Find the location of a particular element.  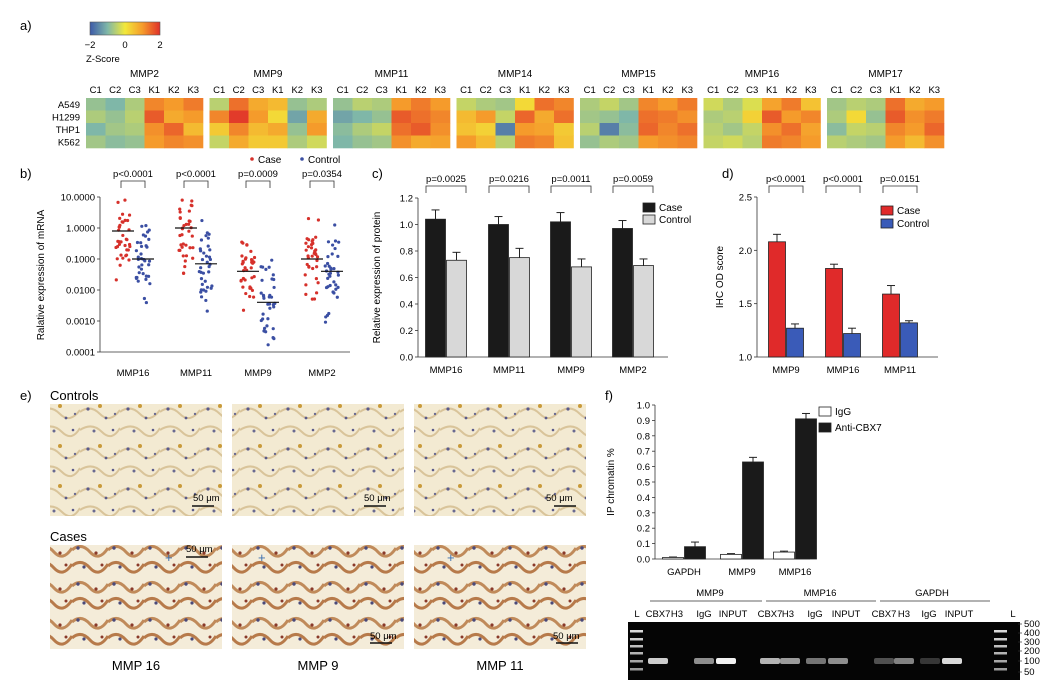

panelF-legend-swatch is located at coordinates (825, 411).